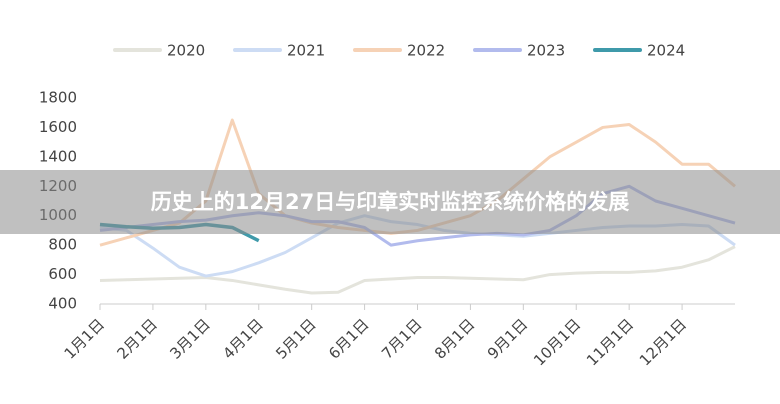 This screenshot has height=404, width=780. I want to click on legend-label: 2024, so click(666, 51).